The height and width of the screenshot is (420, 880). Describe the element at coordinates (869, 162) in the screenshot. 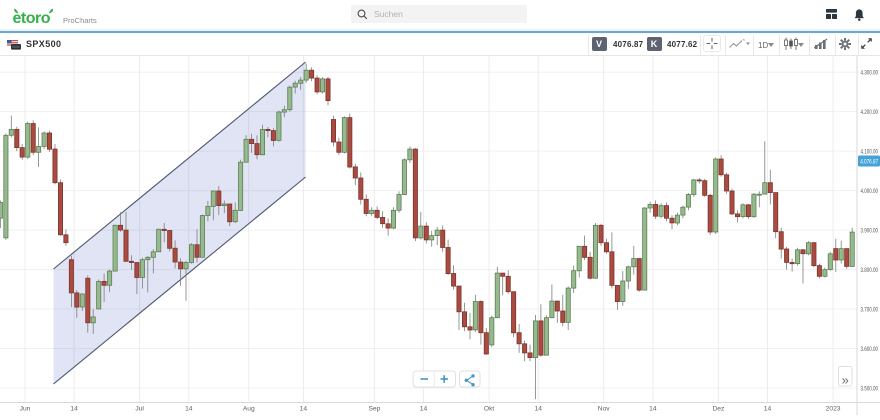

I see `svg-text: 4.076.87` at that location.